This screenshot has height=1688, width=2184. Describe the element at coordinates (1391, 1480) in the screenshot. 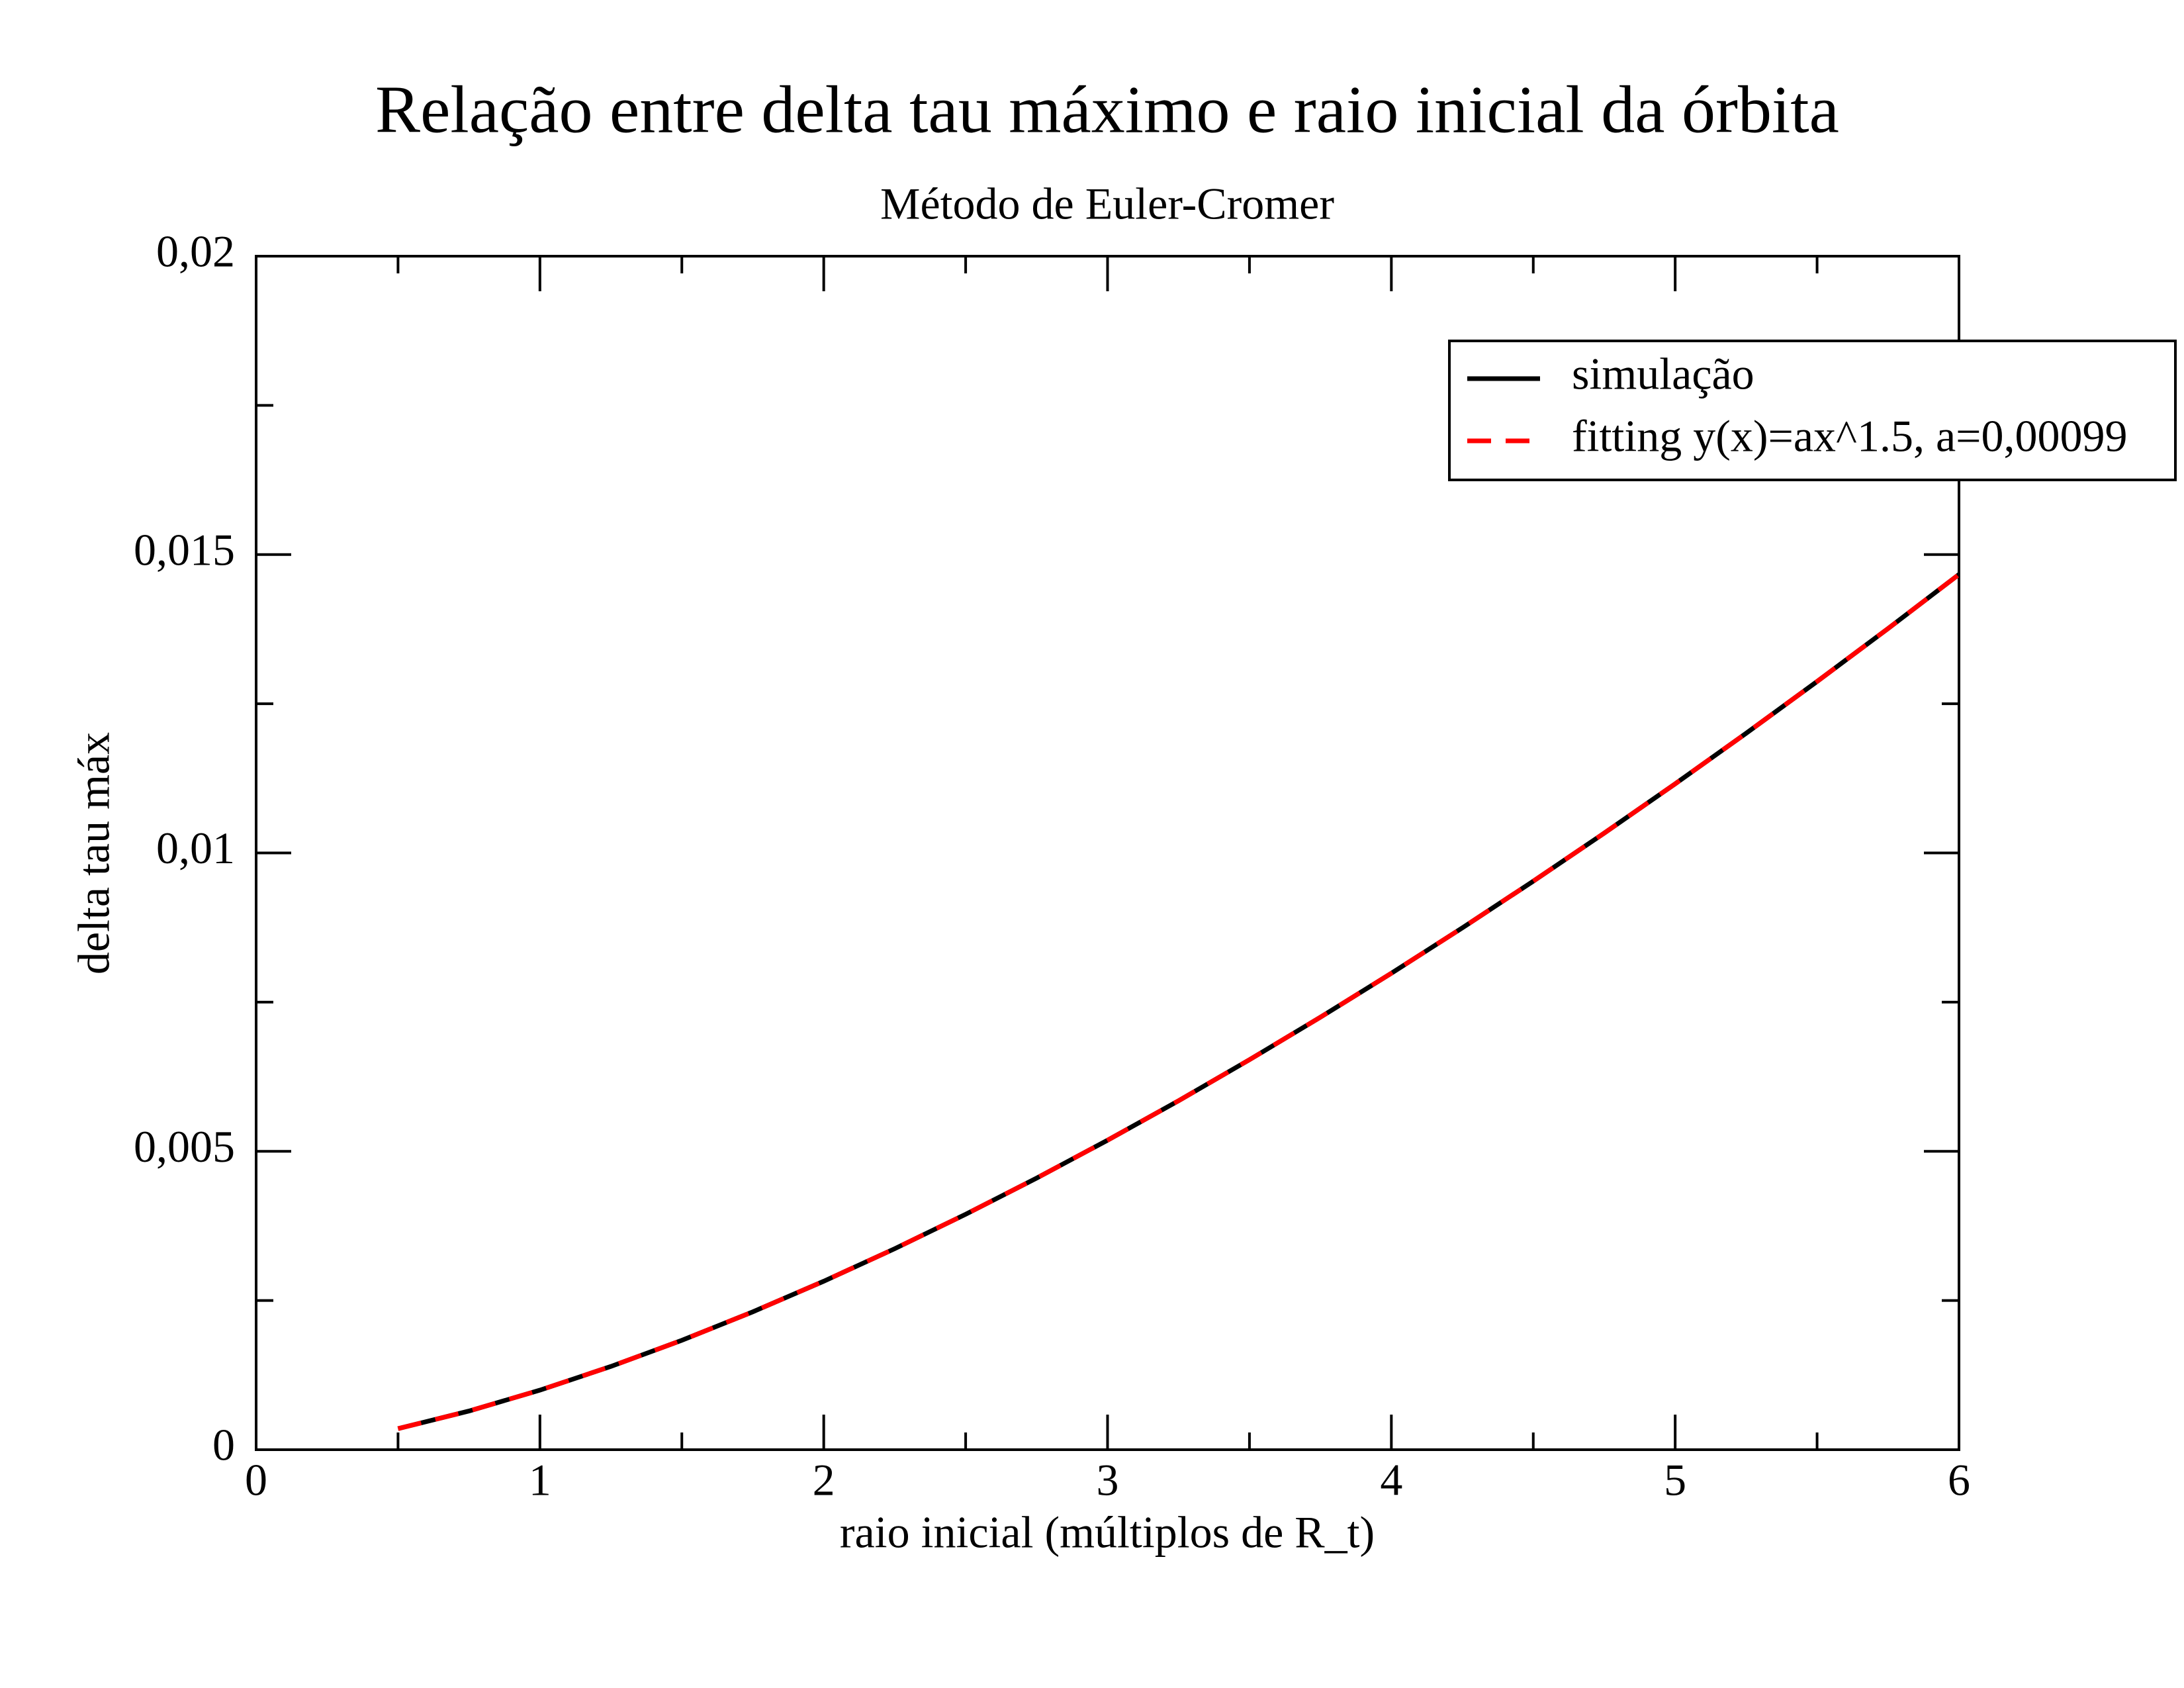

I see `x-tick-label: 4` at that location.